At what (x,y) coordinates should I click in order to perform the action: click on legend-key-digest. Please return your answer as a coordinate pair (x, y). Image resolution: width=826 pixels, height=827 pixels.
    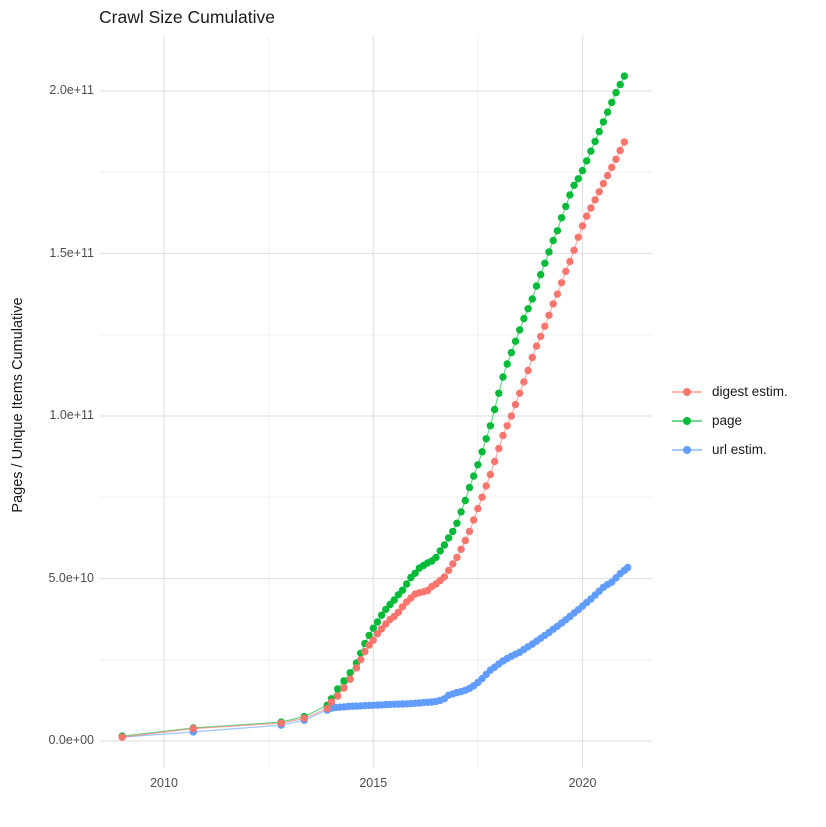
    Looking at the image, I should click on (687, 392).